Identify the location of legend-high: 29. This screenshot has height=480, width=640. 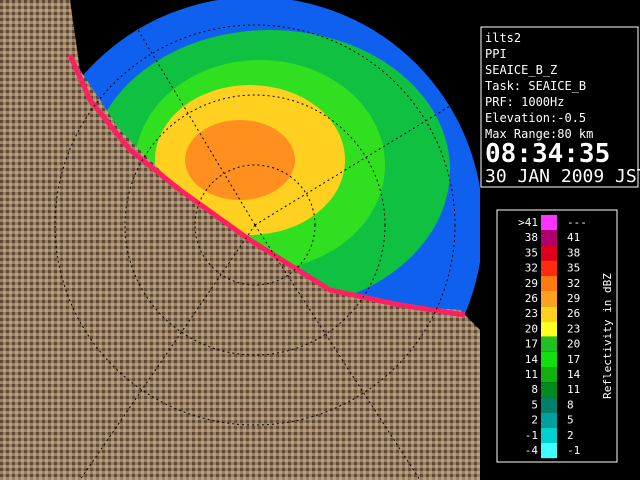
(573, 298).